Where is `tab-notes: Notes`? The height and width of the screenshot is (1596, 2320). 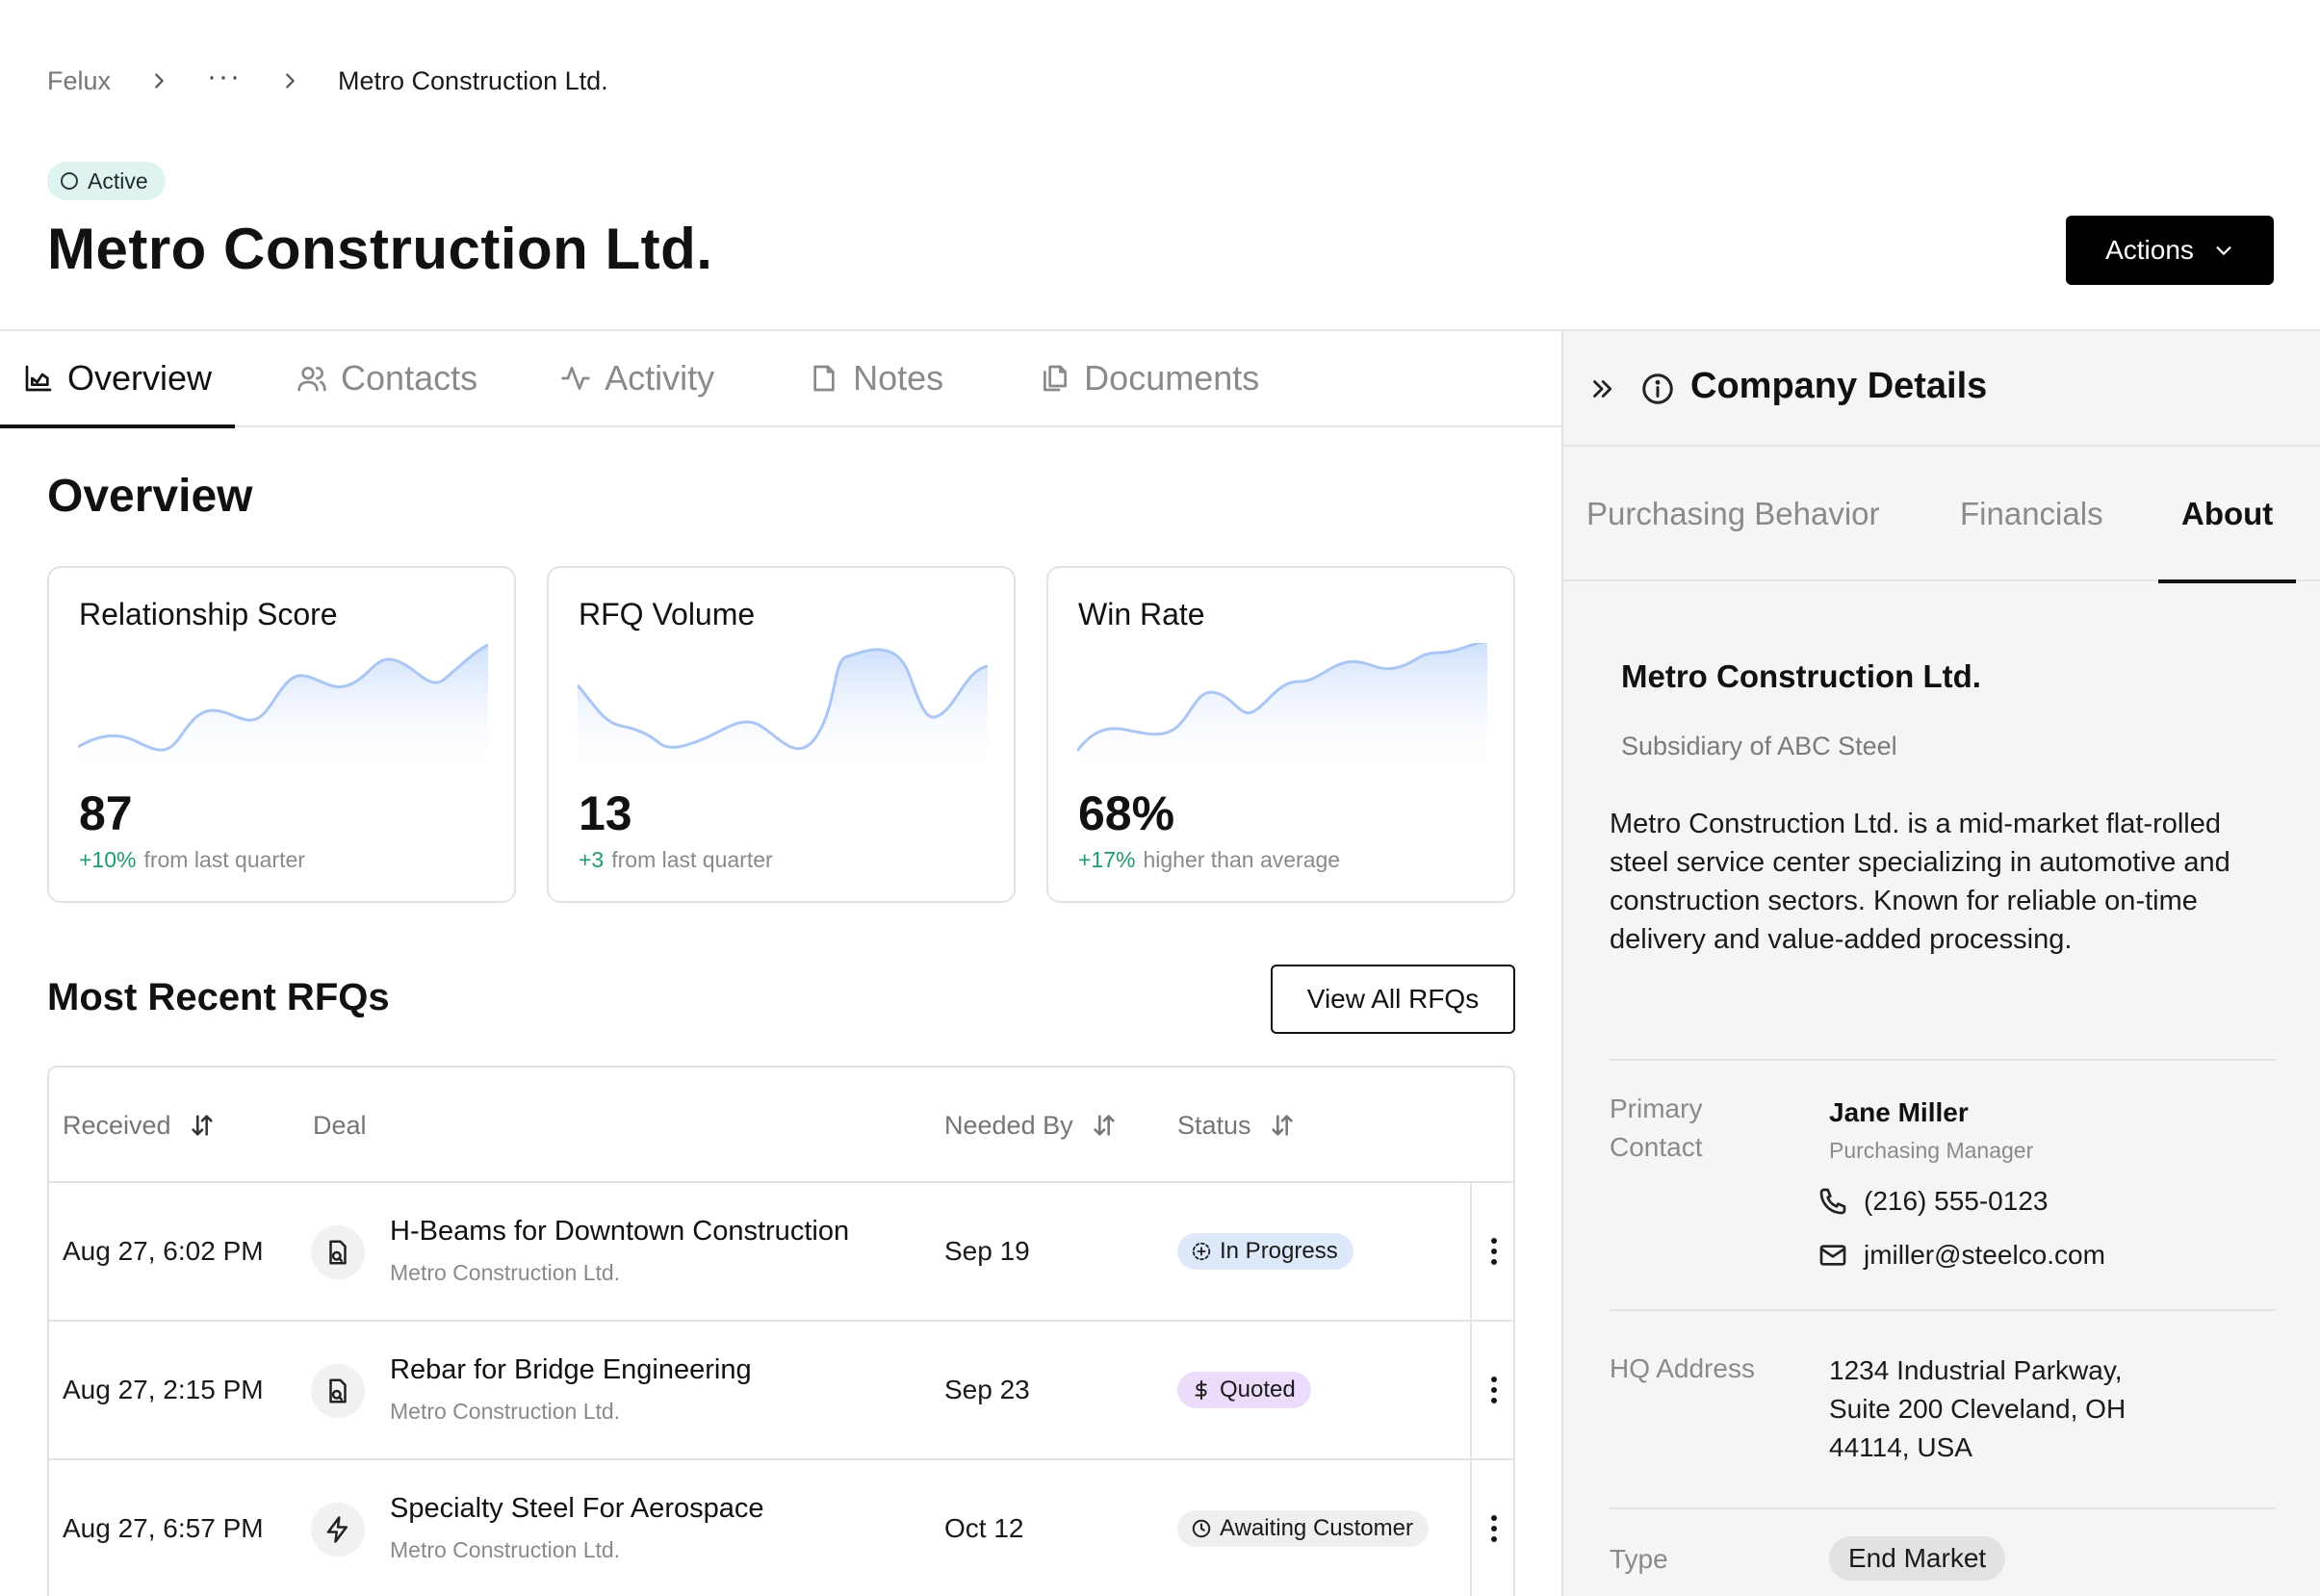
tab-notes: Notes is located at coordinates (876, 378).